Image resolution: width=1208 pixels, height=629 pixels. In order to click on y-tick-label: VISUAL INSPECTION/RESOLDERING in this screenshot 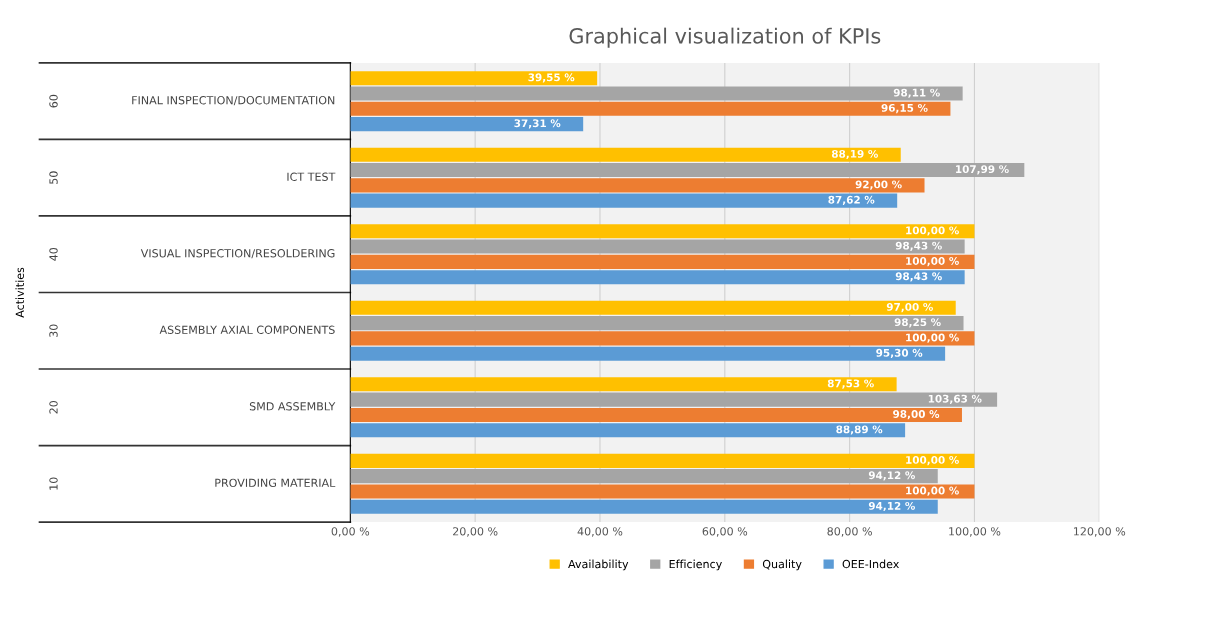, I will do `click(237, 254)`.